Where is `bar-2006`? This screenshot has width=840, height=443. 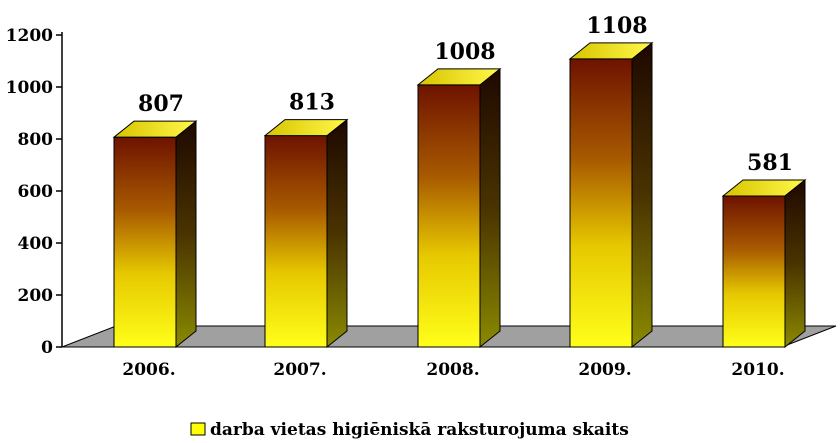
bar-2006 is located at coordinates (155, 234).